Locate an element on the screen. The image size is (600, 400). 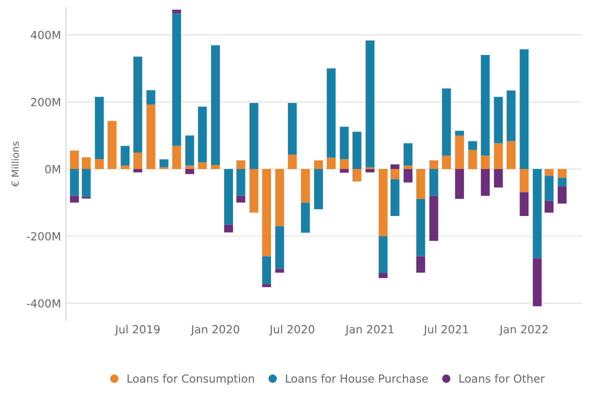
x-tick-label: Jan 2022 is located at coordinates (523, 330).